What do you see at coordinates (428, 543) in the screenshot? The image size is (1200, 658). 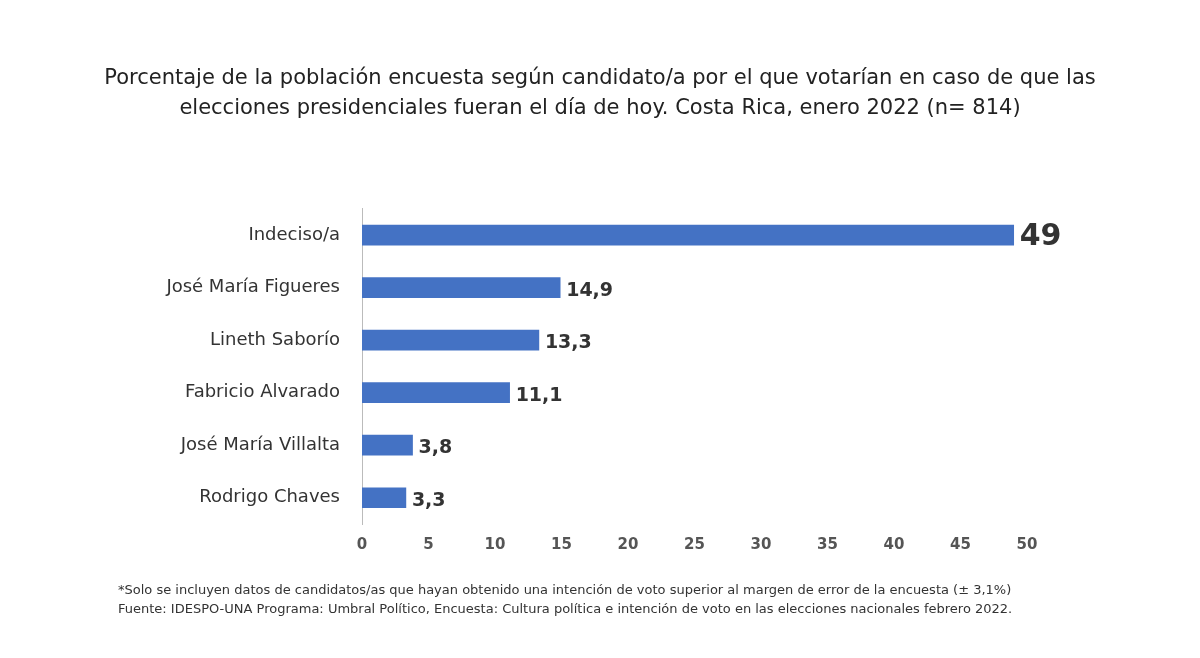 I see `x-tick-label: 5` at bounding box center [428, 543].